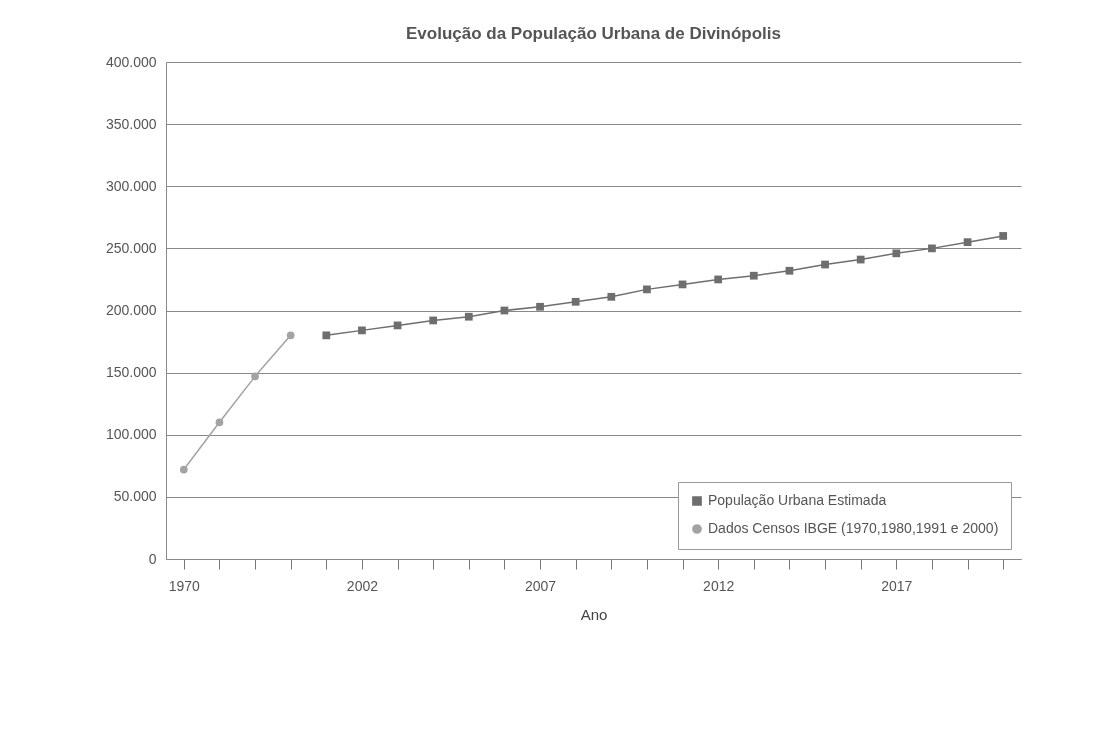  I want to click on y-tick-label: 200.000, so click(131, 310).